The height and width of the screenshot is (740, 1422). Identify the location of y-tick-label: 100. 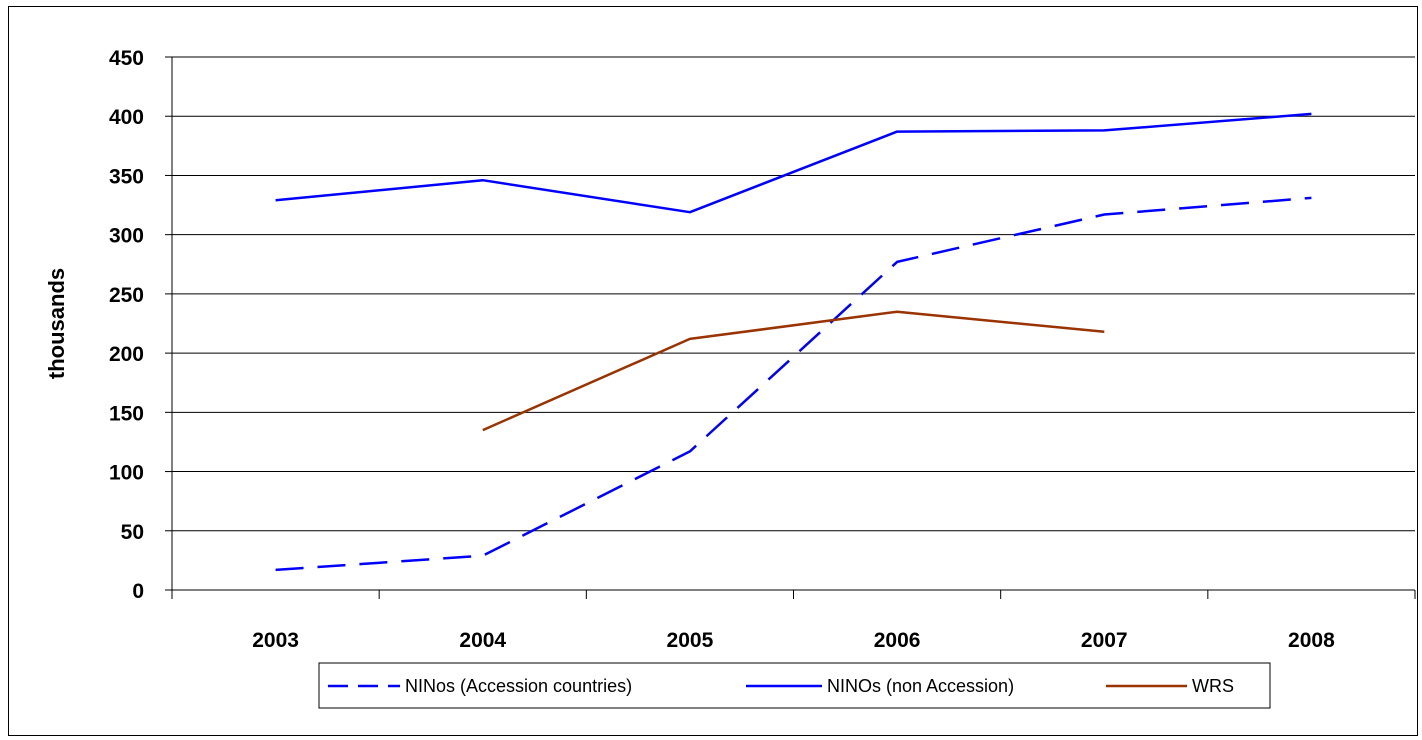
(126, 473).